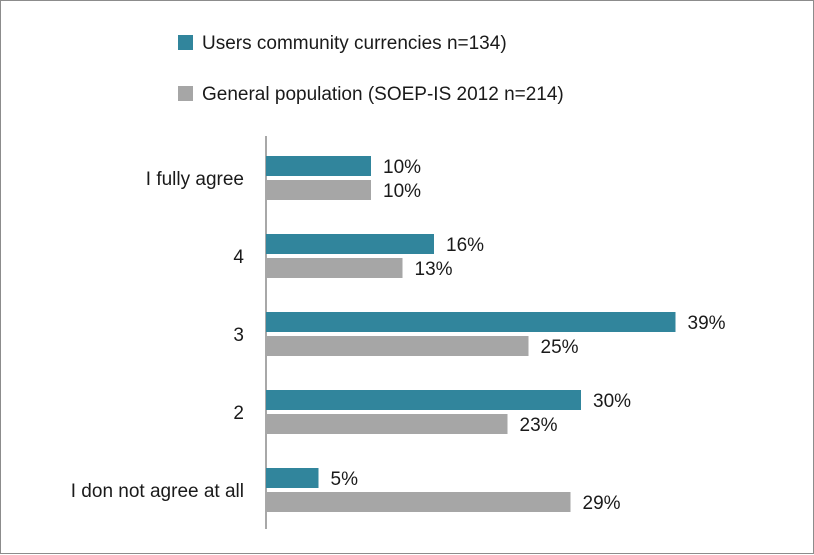 This screenshot has height=555, width=814. Describe the element at coordinates (465, 245) in the screenshot. I see `data-label-s1-c2: 16%` at that location.